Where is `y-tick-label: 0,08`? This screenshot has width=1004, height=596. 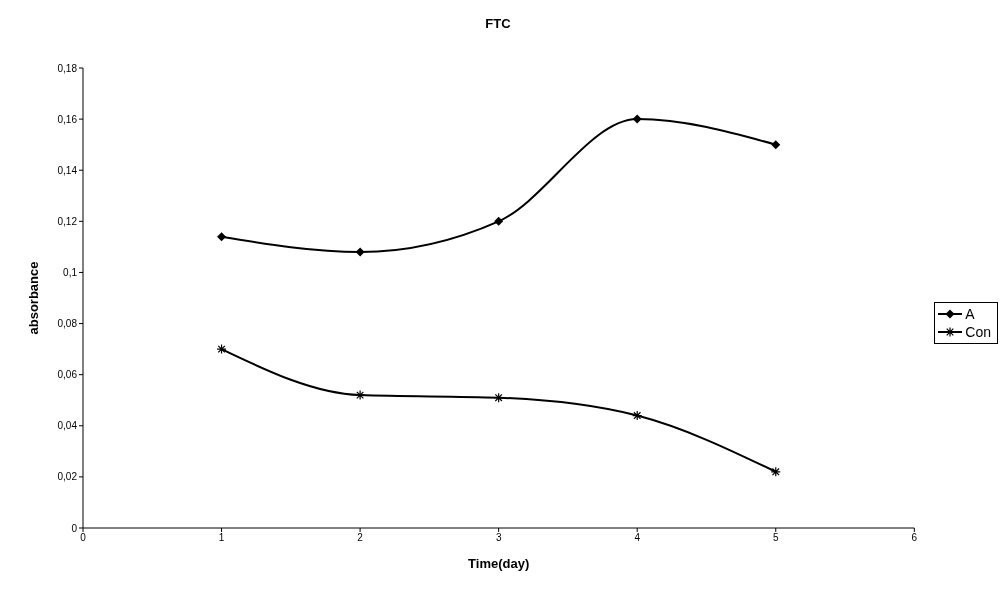
y-tick-label: 0,08 is located at coordinates (67, 324).